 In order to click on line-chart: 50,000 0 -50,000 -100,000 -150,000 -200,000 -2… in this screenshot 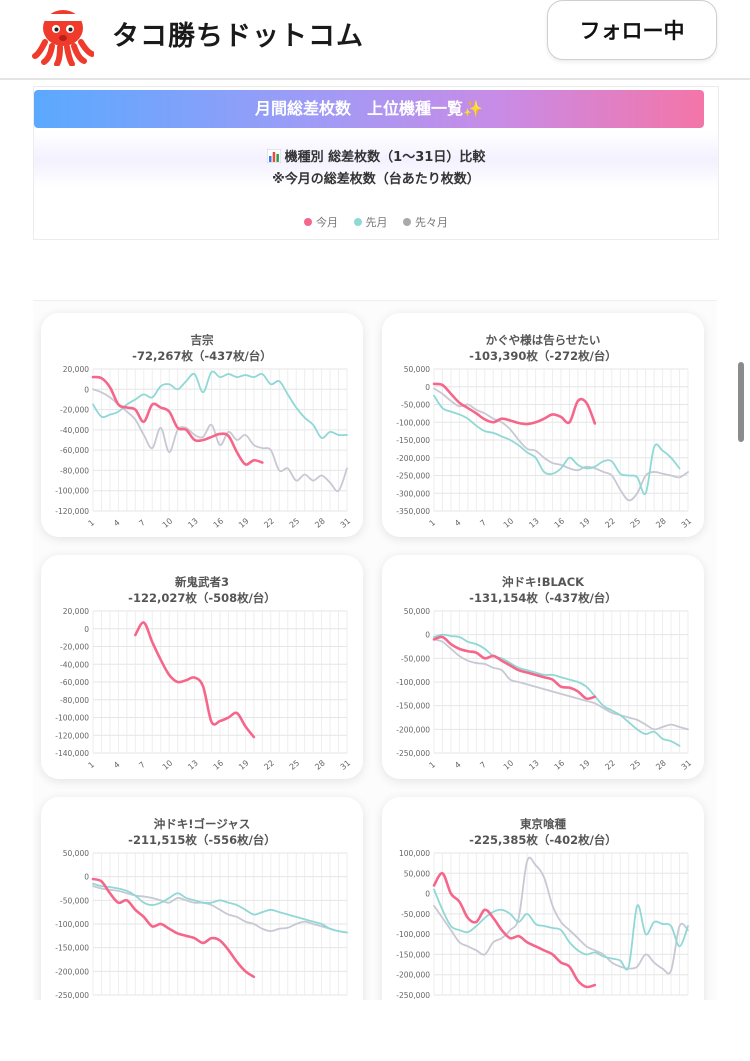, I will do `click(203, 931)`.